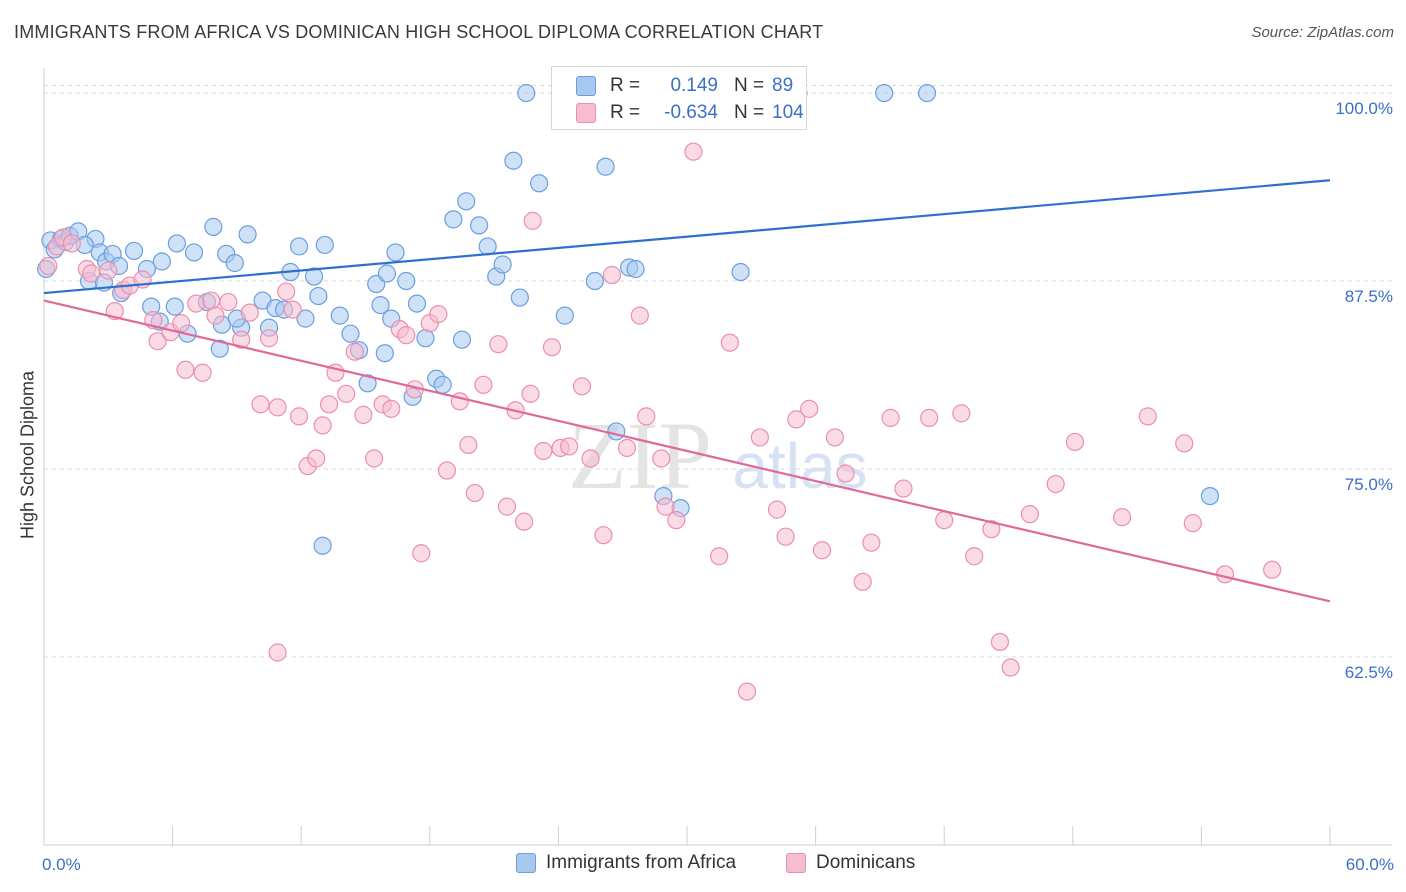 The height and width of the screenshot is (892, 1406). I want to click on legend-n-value-dominicans: 104, so click(788, 112).